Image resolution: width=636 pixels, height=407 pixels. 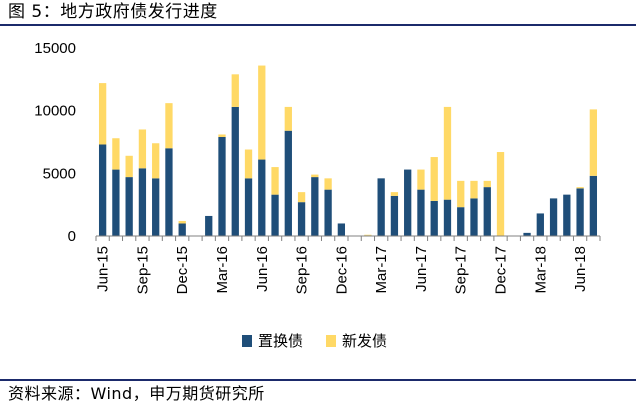 What do you see at coordinates (318, 25) in the screenshot?
I see `title-rule` at bounding box center [318, 25].